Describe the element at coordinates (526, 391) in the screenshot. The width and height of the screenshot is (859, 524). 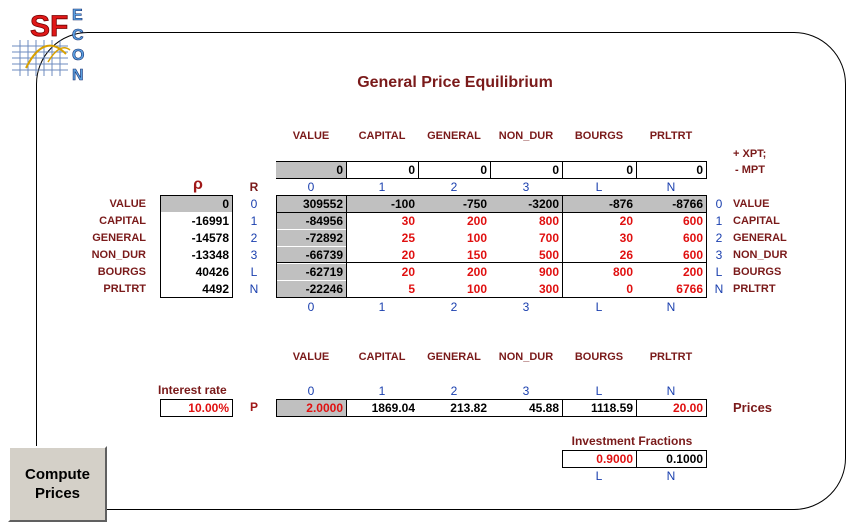
I see `price-col-index: 3` at that location.